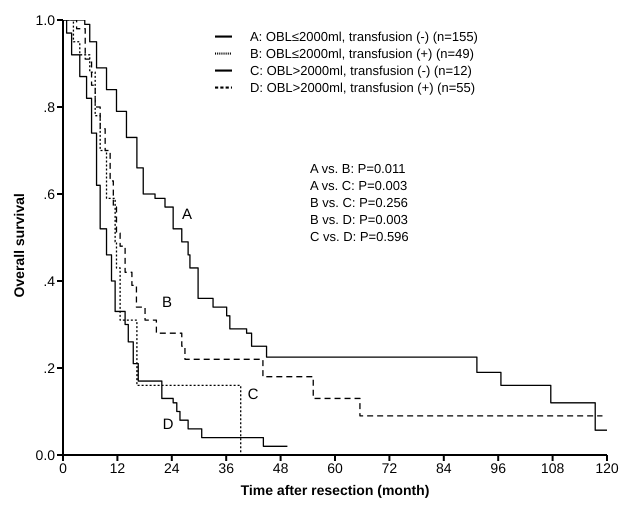 The width and height of the screenshot is (621, 507). What do you see at coordinates (359, 219) in the screenshot?
I see `annotation: B vs. D: P=0.003` at bounding box center [359, 219].